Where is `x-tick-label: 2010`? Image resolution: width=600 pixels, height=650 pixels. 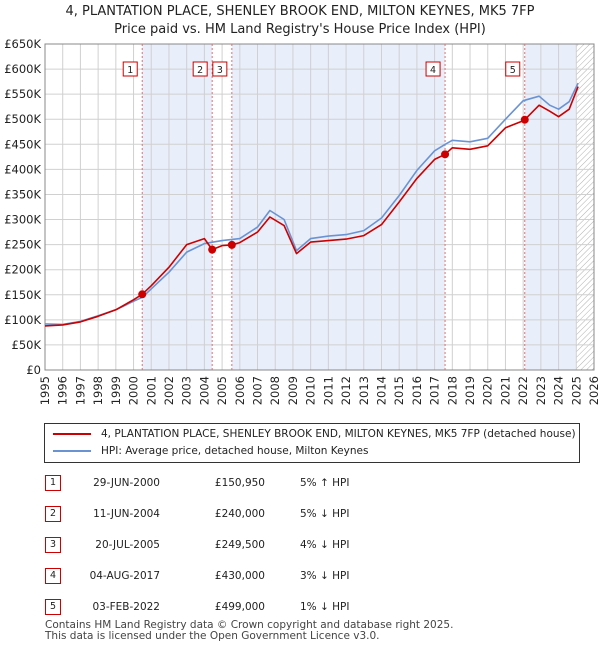 x-tick-label: 2010 is located at coordinates (311, 390).